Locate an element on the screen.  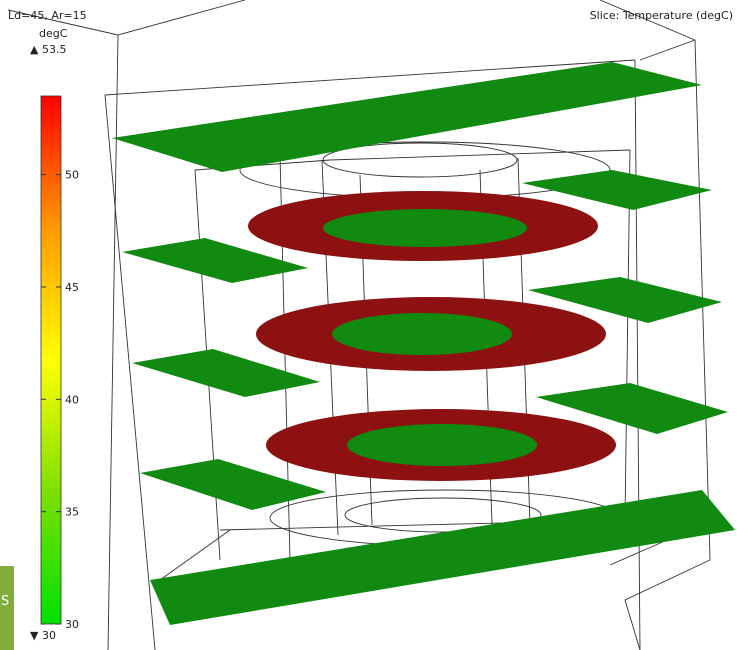
colorbar-tick-label: 45 is located at coordinates (72, 287).